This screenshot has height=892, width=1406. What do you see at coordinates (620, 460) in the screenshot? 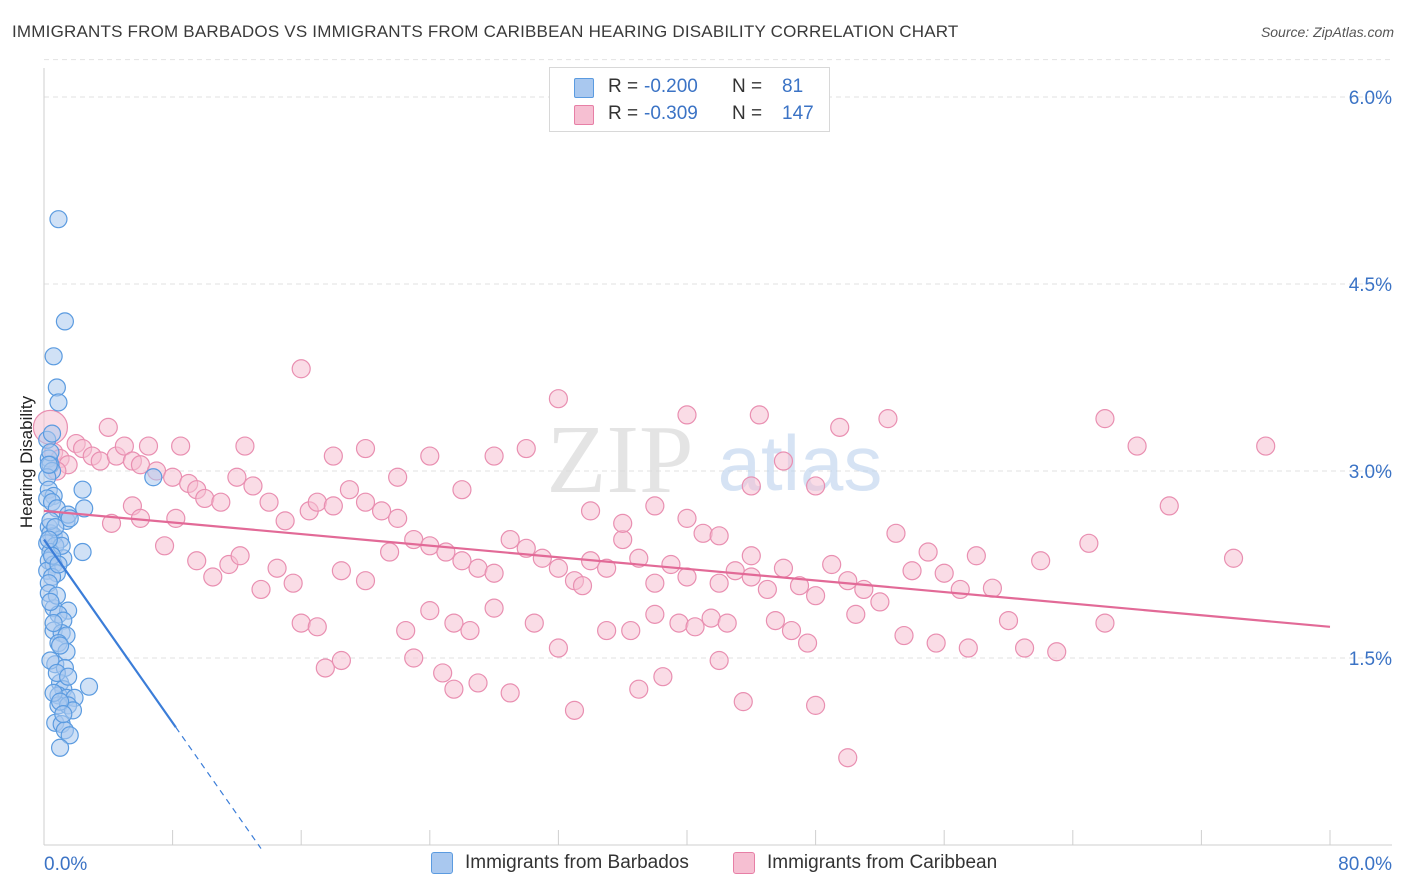
I see `watermark-zip: ZIP` at bounding box center [620, 460].